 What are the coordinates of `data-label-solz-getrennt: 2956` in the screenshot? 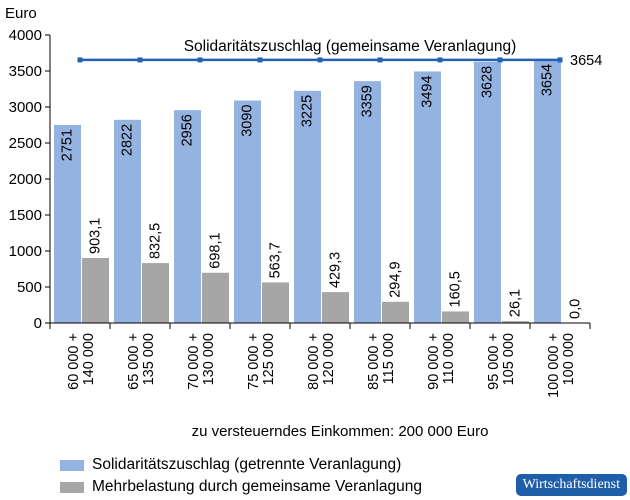 It's located at (188, 130).